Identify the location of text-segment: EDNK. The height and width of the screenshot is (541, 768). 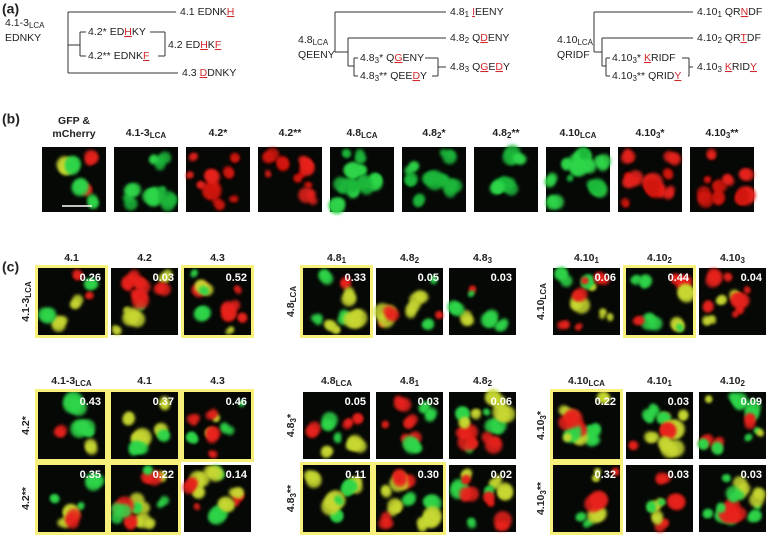
(212, 12).